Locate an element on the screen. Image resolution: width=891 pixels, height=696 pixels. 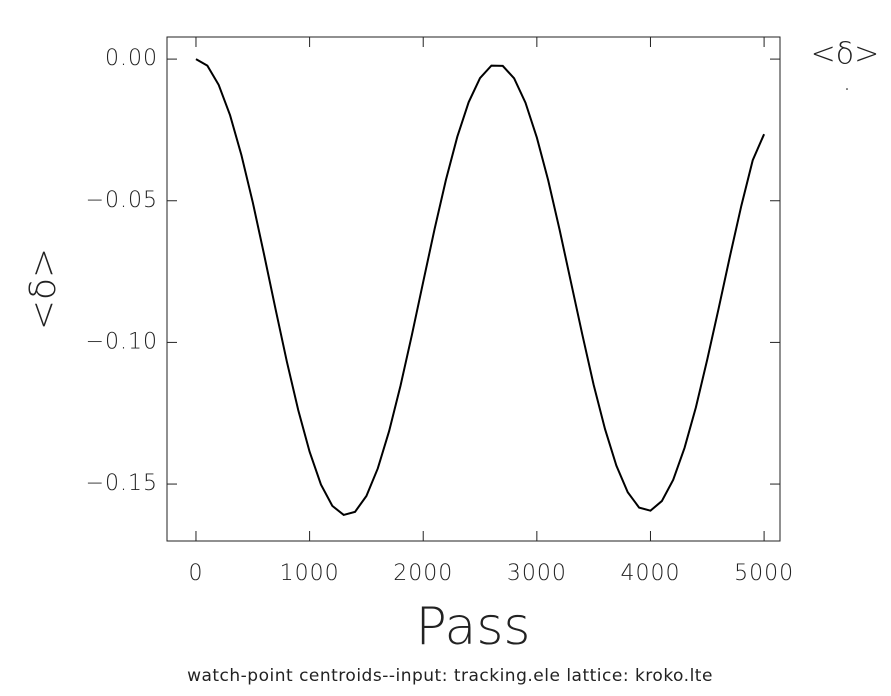
x-axis-label: Pass is located at coordinates (472, 627).